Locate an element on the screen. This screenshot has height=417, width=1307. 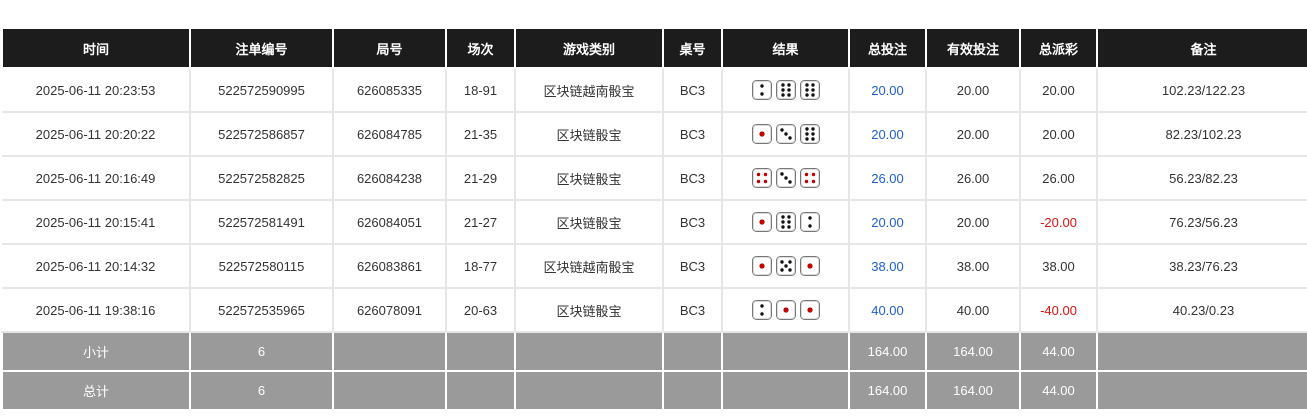
total-label: 总计 is located at coordinates (96, 390).